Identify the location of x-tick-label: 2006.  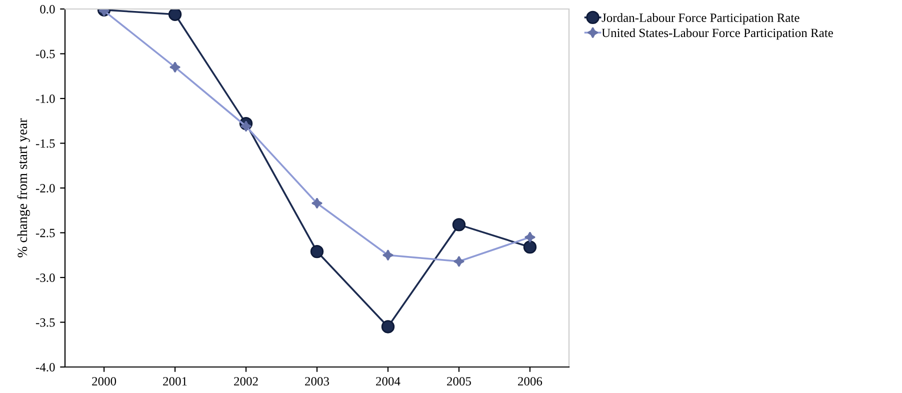
(530, 381).